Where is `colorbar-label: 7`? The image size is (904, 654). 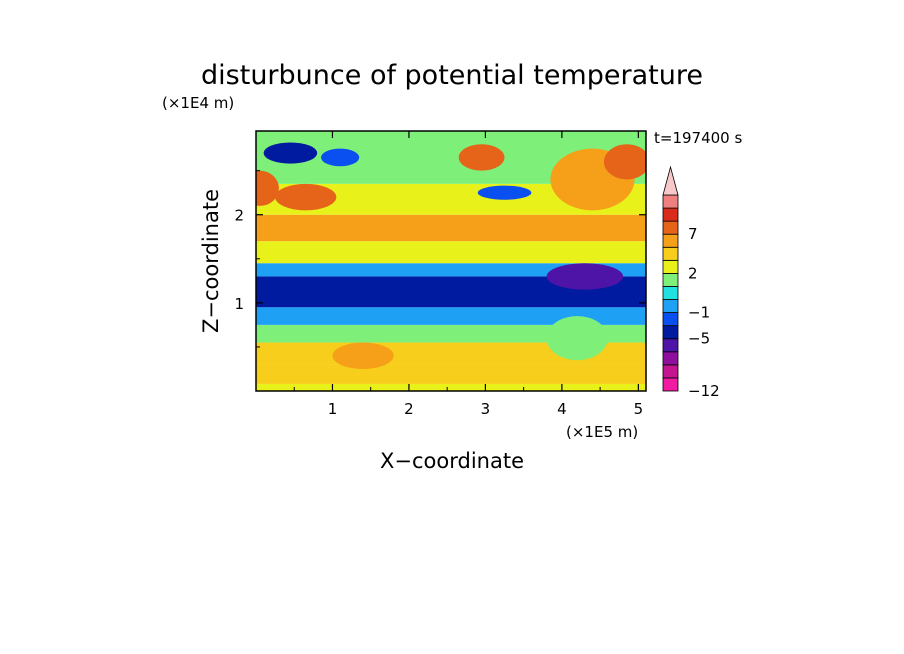 colorbar-label: 7 is located at coordinates (693, 234).